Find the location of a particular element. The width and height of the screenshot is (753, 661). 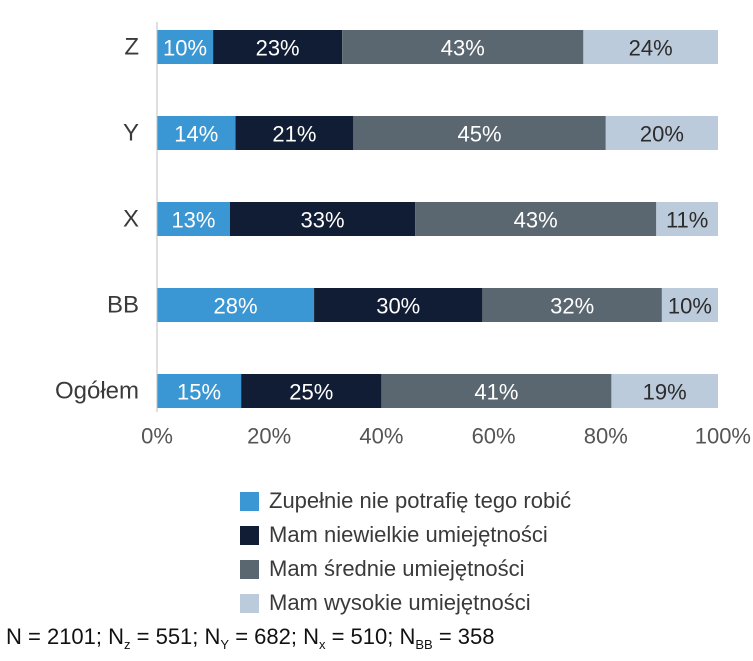

x-tick-label: 40% is located at coordinates (381, 436).